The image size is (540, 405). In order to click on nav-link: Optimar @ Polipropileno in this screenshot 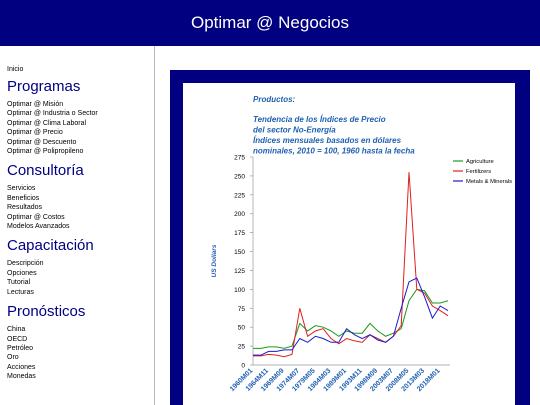, I will do `click(45, 152)`.